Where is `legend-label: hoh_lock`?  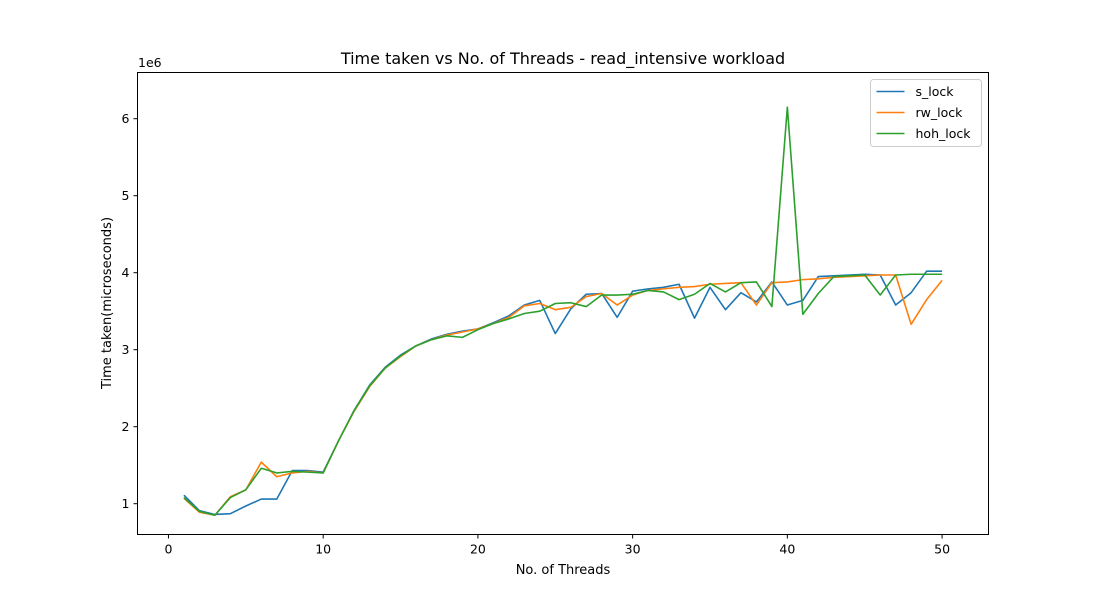
legend-label: hoh_lock is located at coordinates (944, 133).